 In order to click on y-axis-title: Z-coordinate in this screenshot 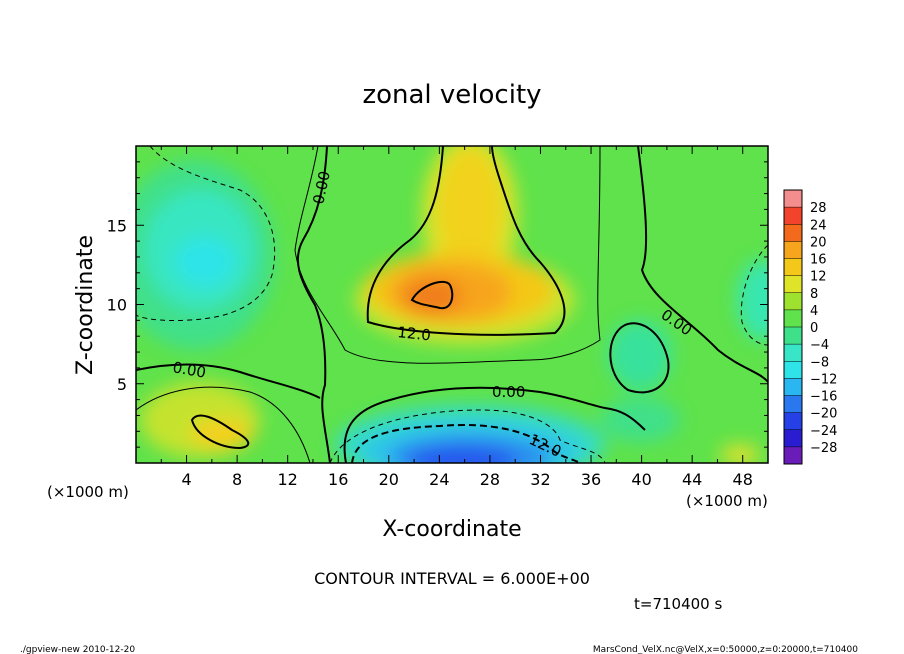, I will do `click(85, 305)`.